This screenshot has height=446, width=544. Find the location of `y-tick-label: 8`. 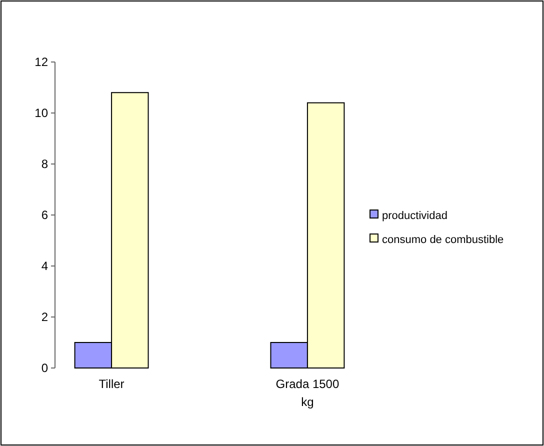

y-tick-label: 8 is located at coordinates (44, 164).